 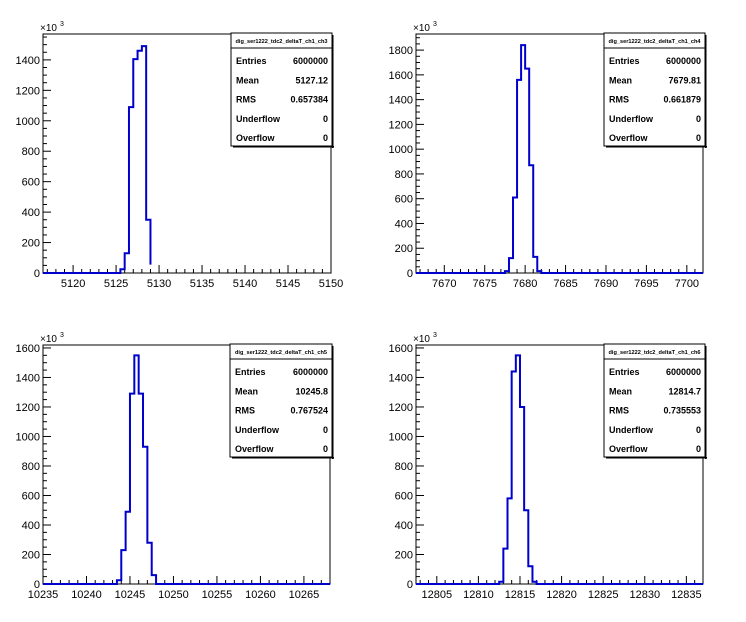 What do you see at coordinates (631, 119) in the screenshot?
I see `stat-label: Underflow` at bounding box center [631, 119].